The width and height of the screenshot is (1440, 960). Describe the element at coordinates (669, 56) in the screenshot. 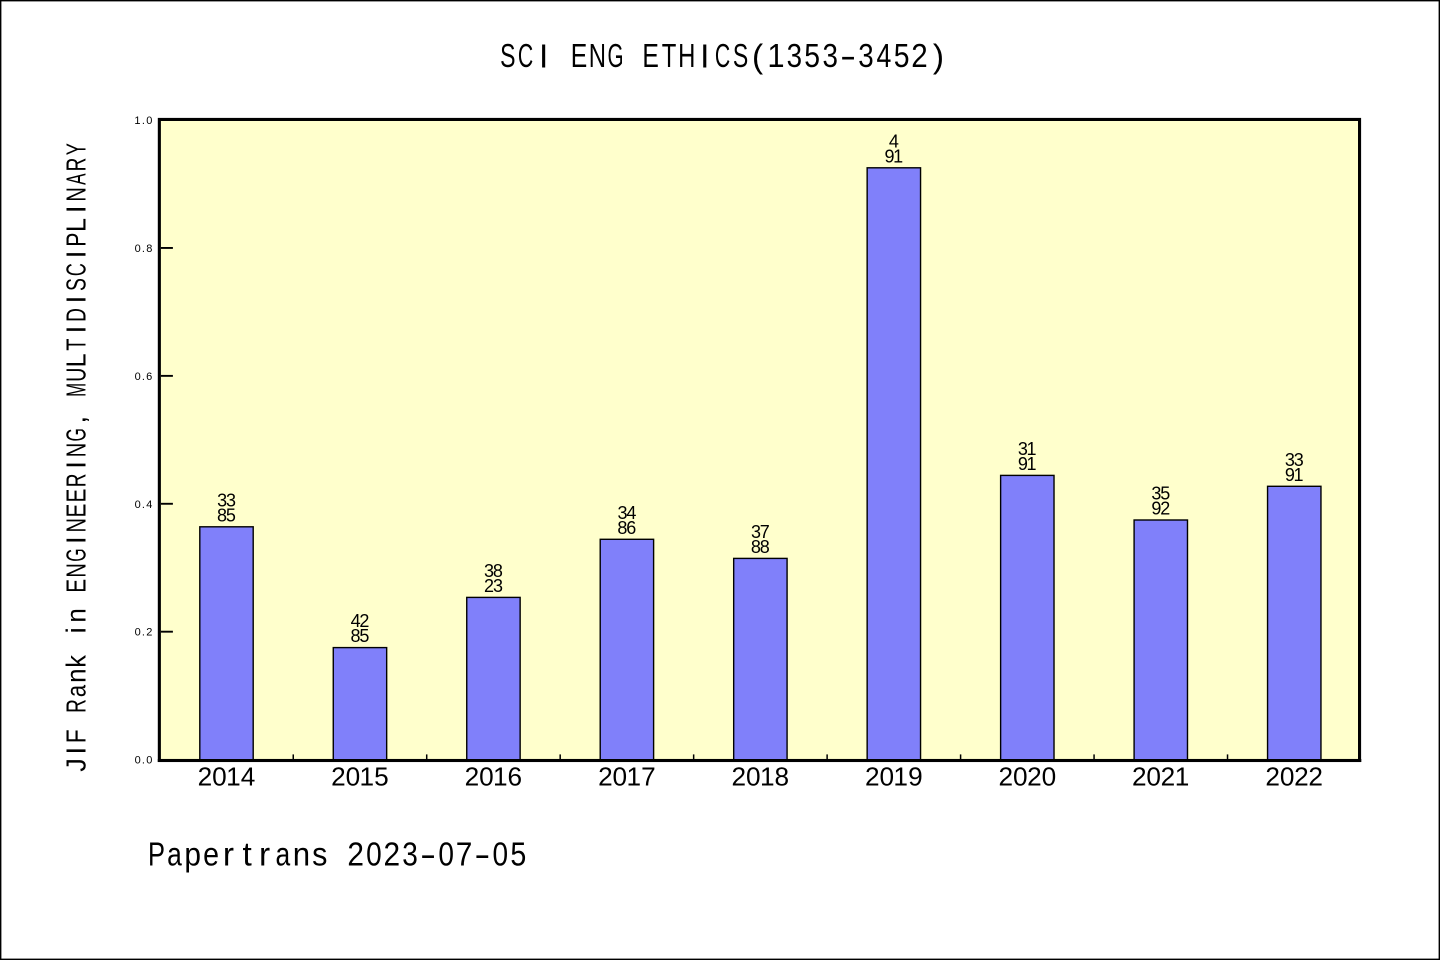

I see `svg-text: T` at that location.